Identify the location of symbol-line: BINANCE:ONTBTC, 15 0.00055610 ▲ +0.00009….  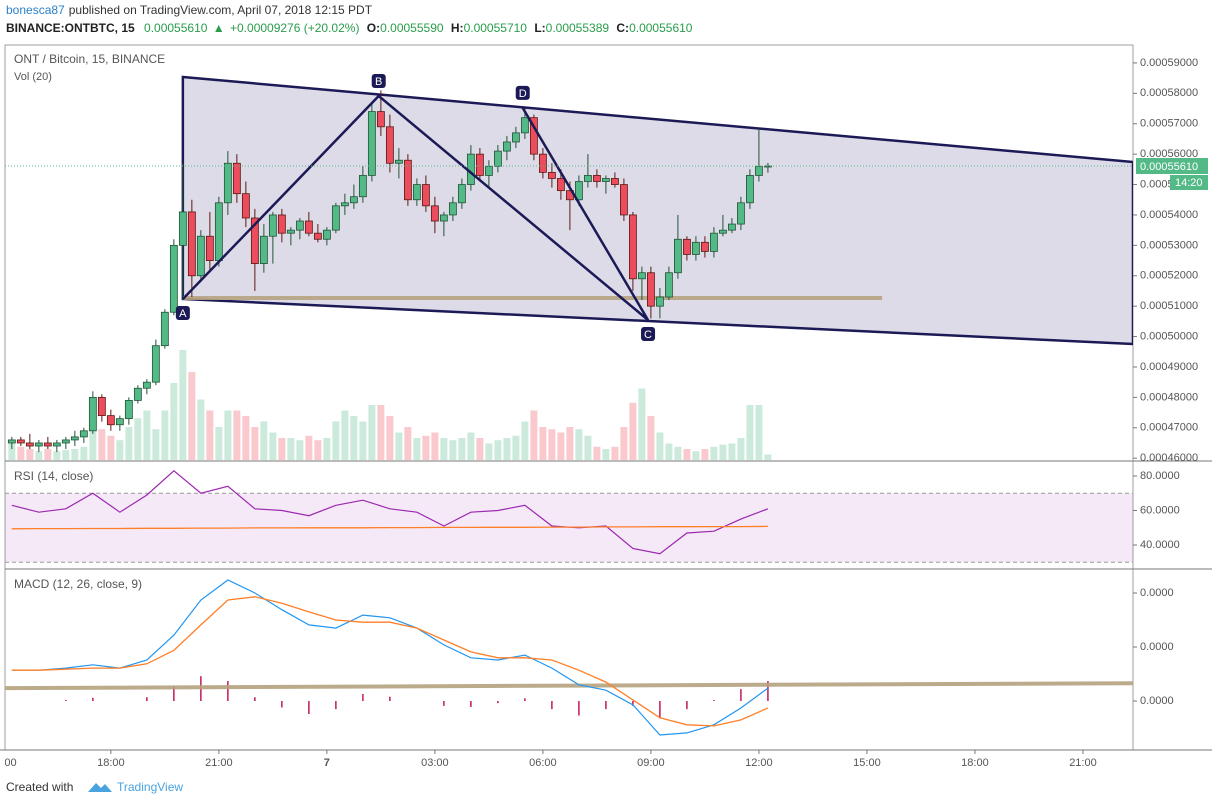
(349, 28).